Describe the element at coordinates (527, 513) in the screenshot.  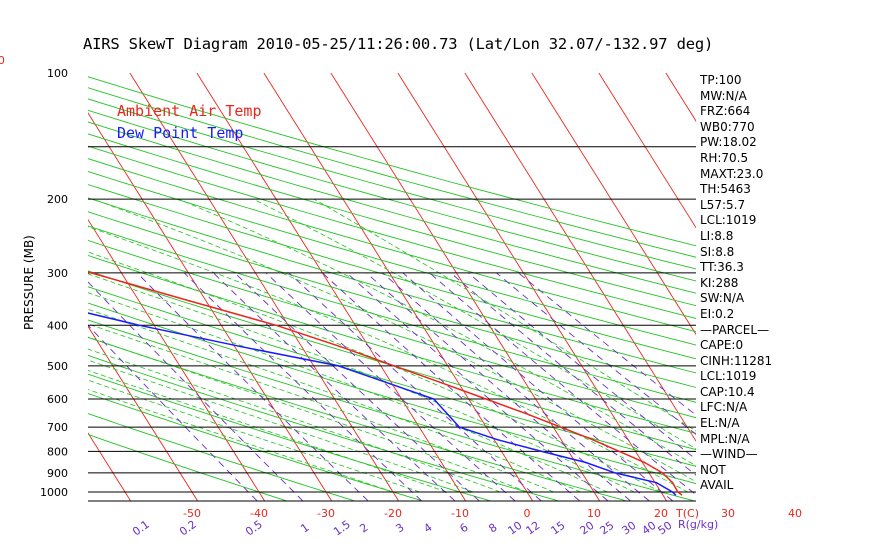
I see `temp-tick-label: 0` at that location.